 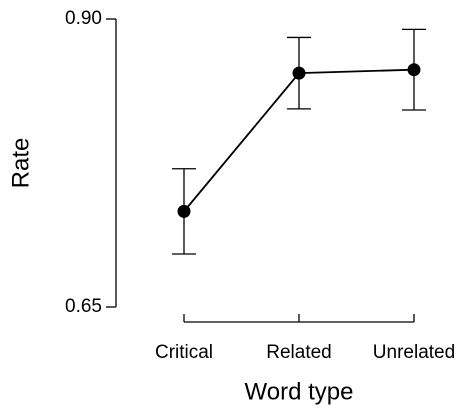 What do you see at coordinates (299, 391) in the screenshot?
I see `x-axis-title: Word type` at bounding box center [299, 391].